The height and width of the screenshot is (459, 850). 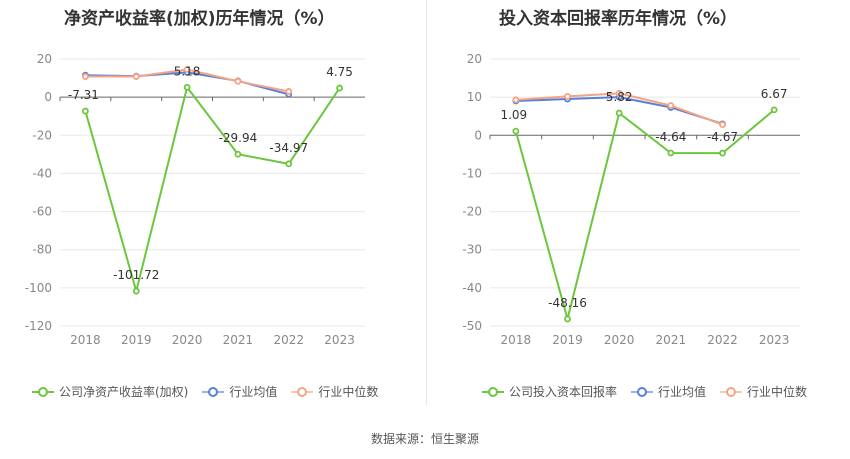 I want to click on data-label: -29.94, so click(x=238, y=138).